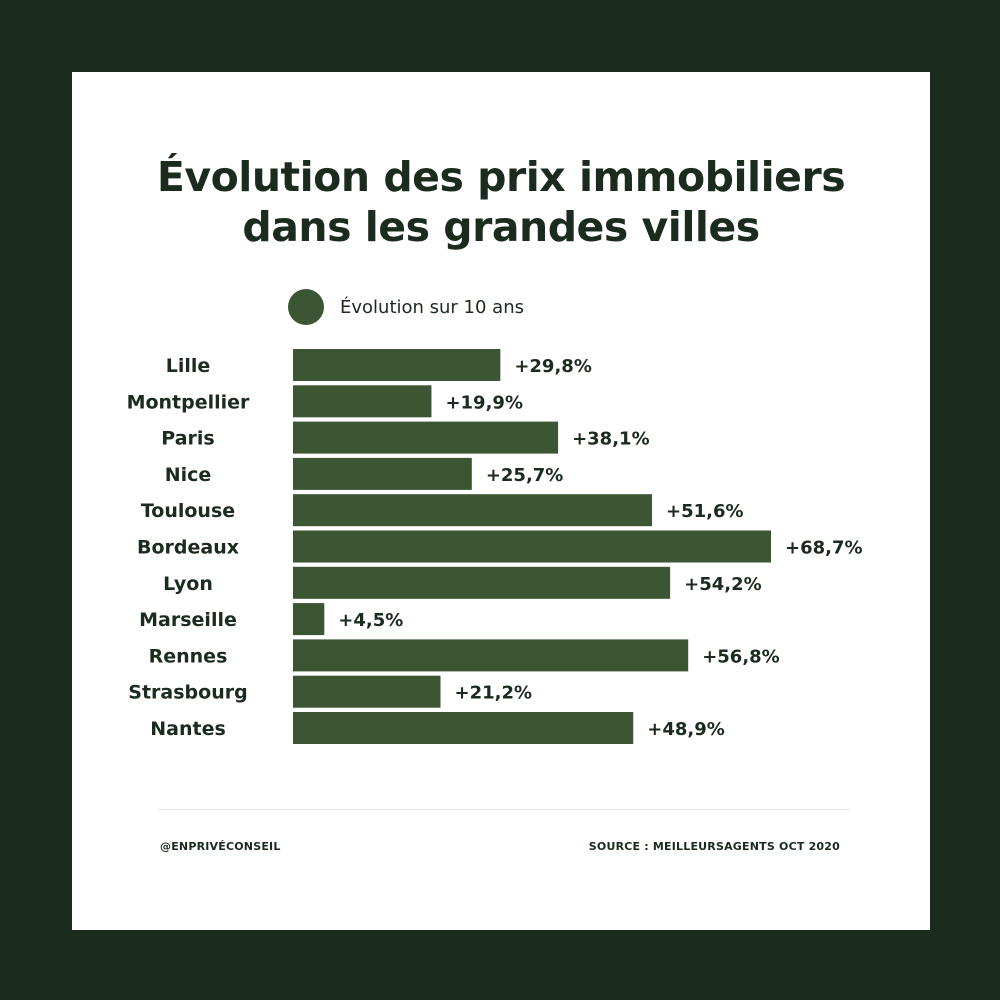  I want to click on footer-divider, so click(504, 809).